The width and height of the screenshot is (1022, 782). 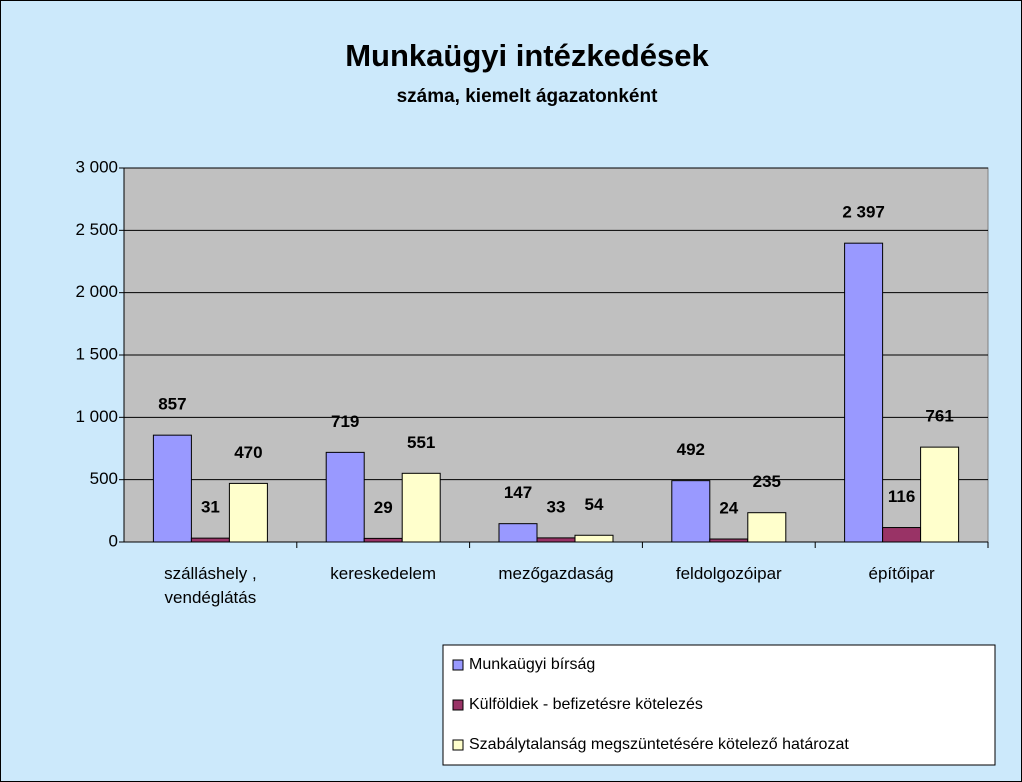 What do you see at coordinates (210, 585) in the screenshot?
I see `x-tick-label: szálláshely , vendéglátás` at bounding box center [210, 585].